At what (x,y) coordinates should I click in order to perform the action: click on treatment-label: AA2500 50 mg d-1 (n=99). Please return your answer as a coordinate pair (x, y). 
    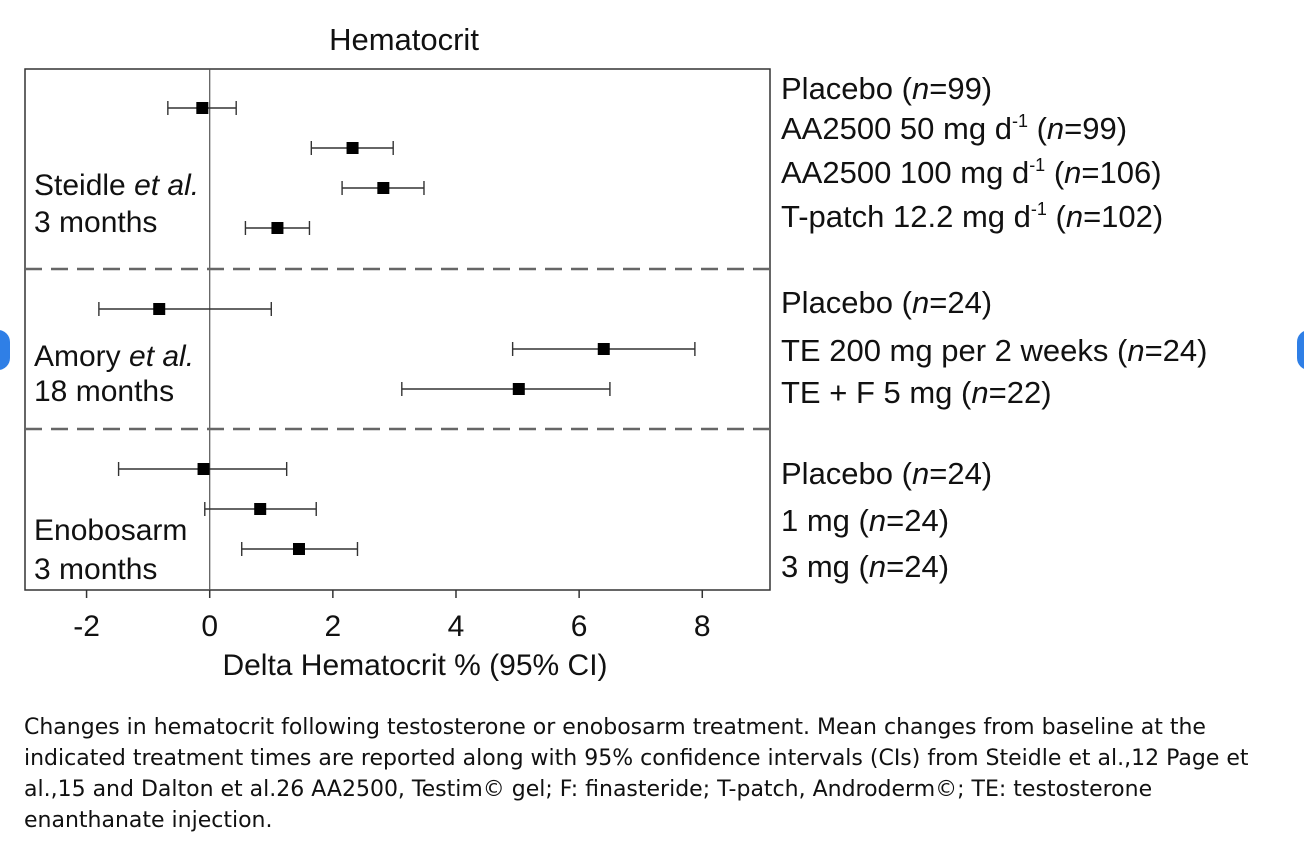
    Looking at the image, I should click on (954, 128).